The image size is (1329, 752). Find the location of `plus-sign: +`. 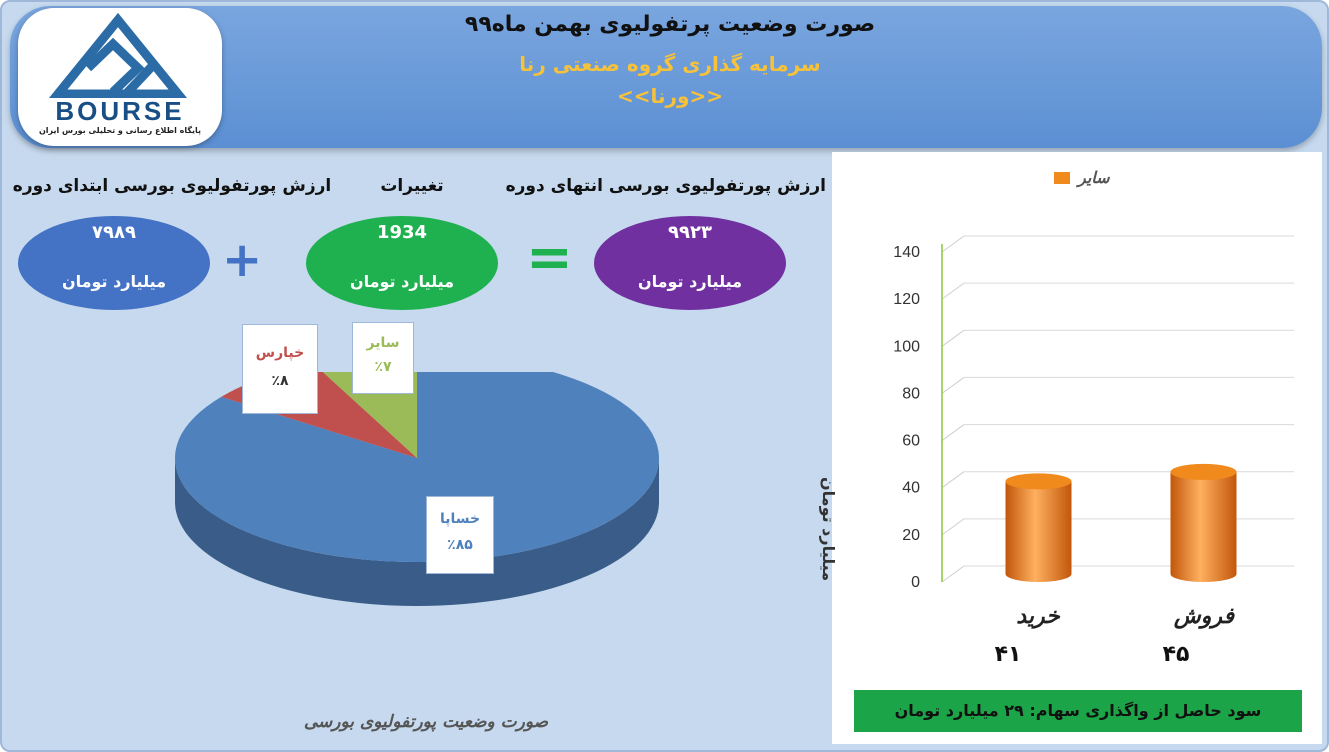

plus-sign: + is located at coordinates (242, 260).